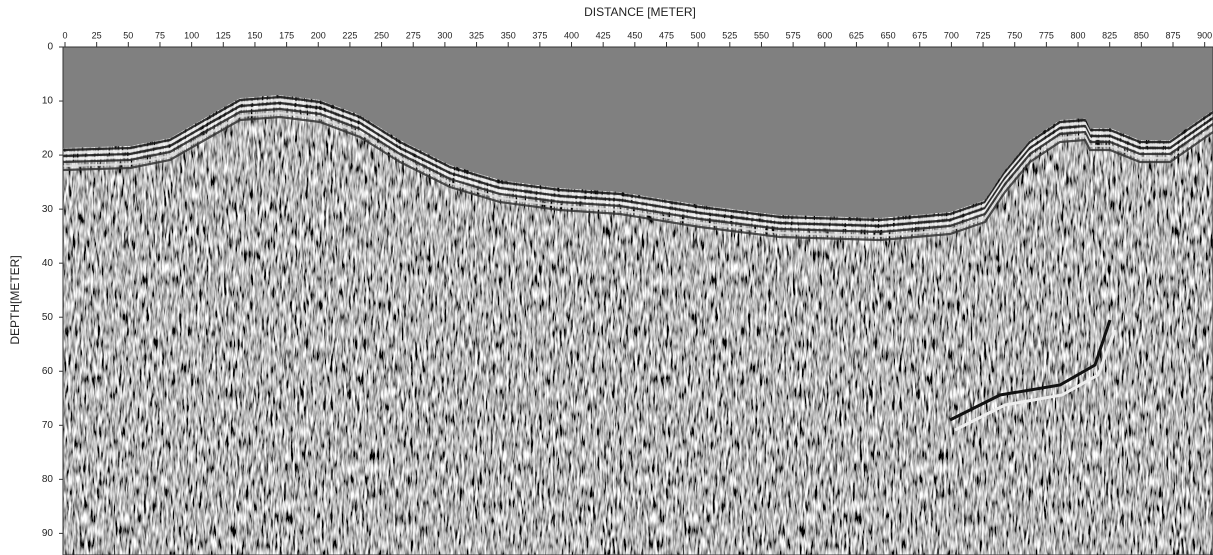 This screenshot has height=555, width=1213. What do you see at coordinates (1078, 35) in the screenshot?
I see `x-tick-label: 800` at bounding box center [1078, 35].